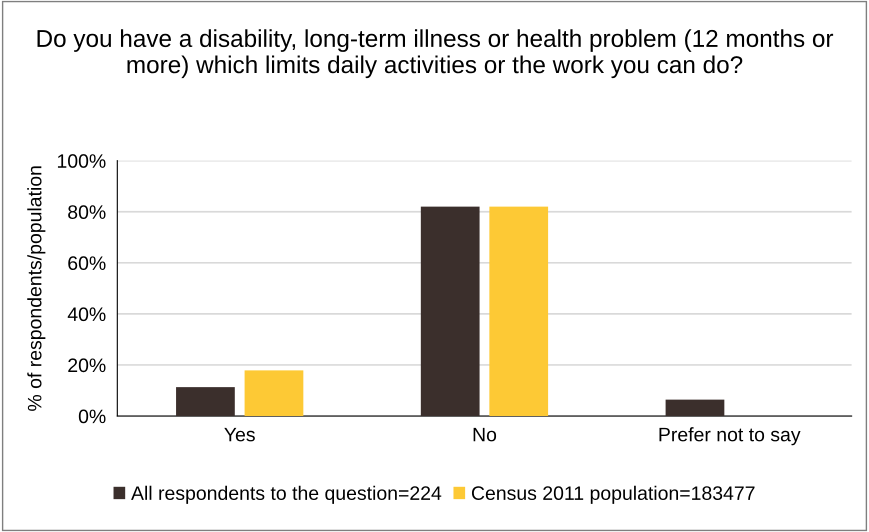 This screenshot has width=869, height=532. Describe the element at coordinates (485, 435) in the screenshot. I see `x-tick-label: No` at that location.